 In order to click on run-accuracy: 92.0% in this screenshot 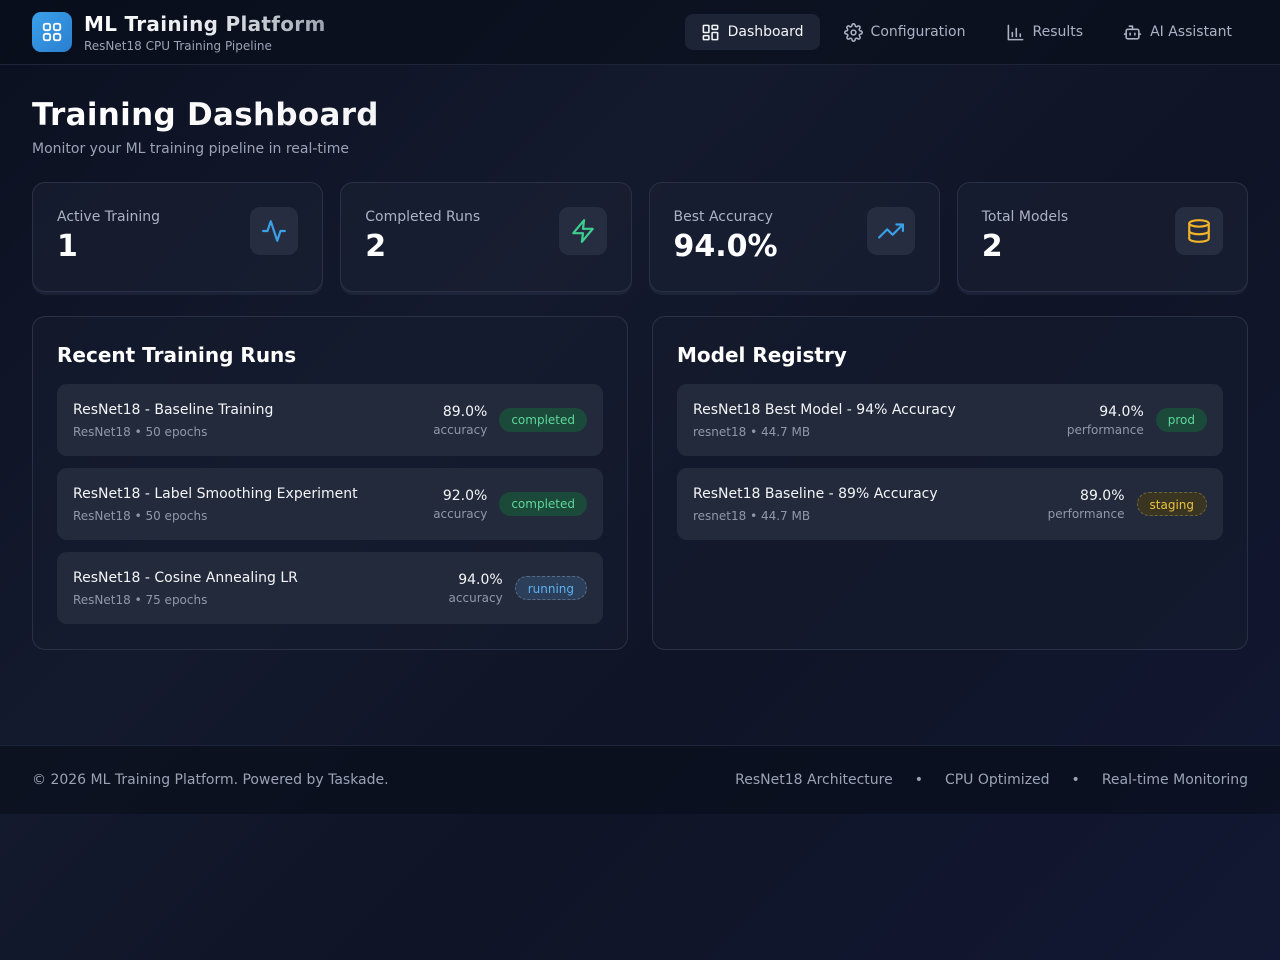, I will do `click(465, 495)`.